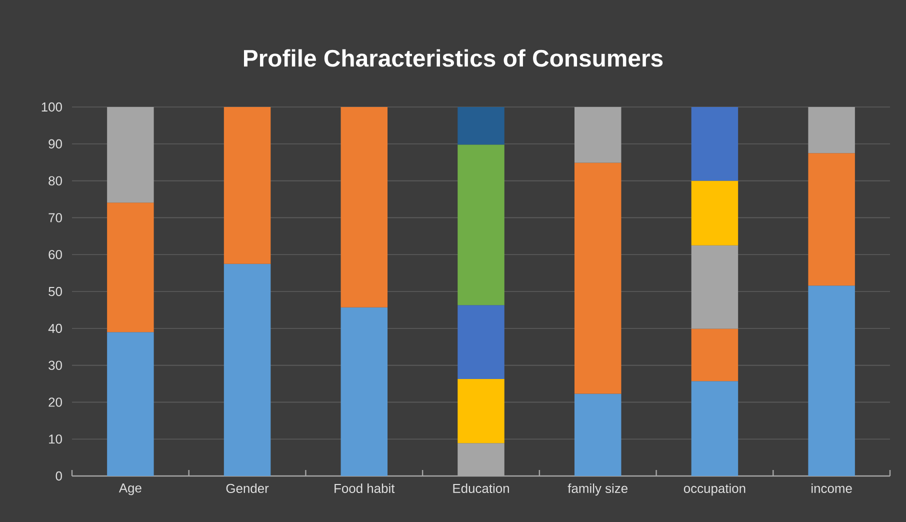  Describe the element at coordinates (52, 107) in the screenshot. I see `y-tick-label: 100` at that location.